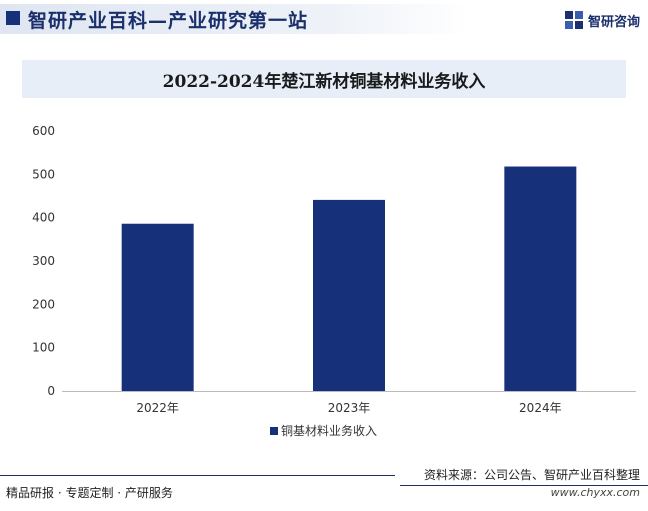  Describe the element at coordinates (329, 430) in the screenshot. I see `legend-label: 铜基材料业务收入` at that location.